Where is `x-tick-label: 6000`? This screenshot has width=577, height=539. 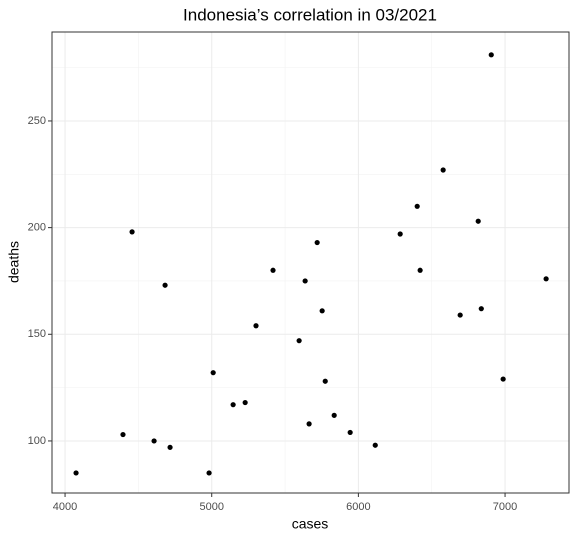
x-tick-label: 6000 is located at coordinates (358, 507).